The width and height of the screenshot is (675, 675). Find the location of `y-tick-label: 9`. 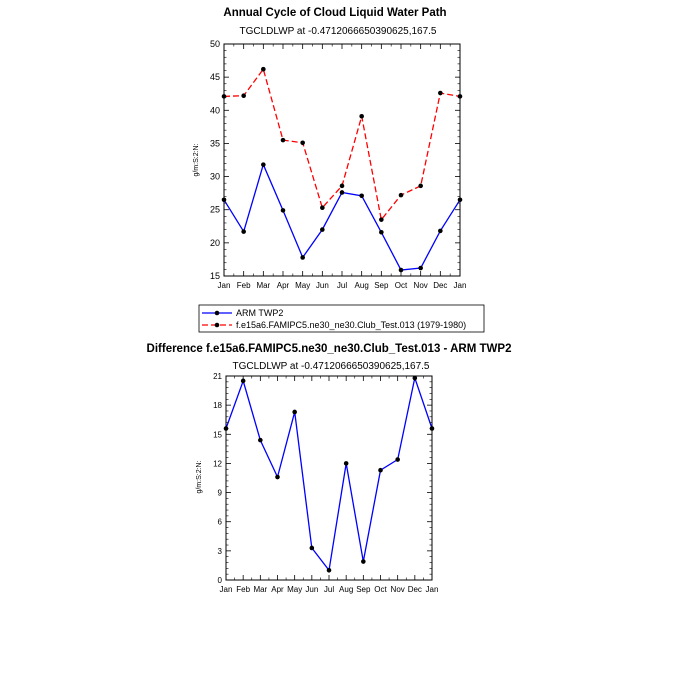

y-tick-label: 9 is located at coordinates (220, 493).